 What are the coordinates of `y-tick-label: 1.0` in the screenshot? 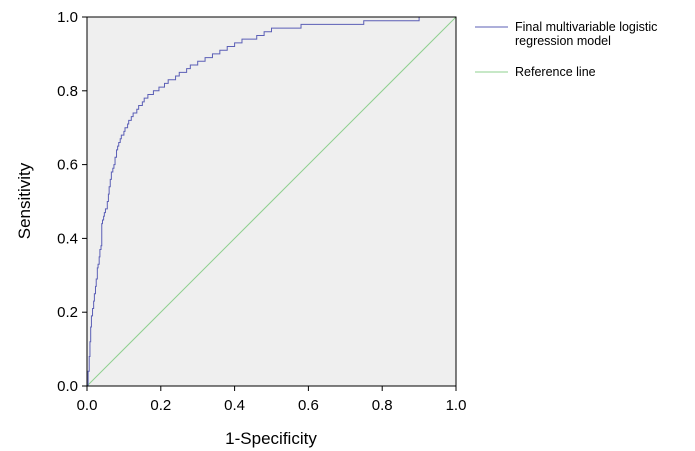 It's located at (67, 17).